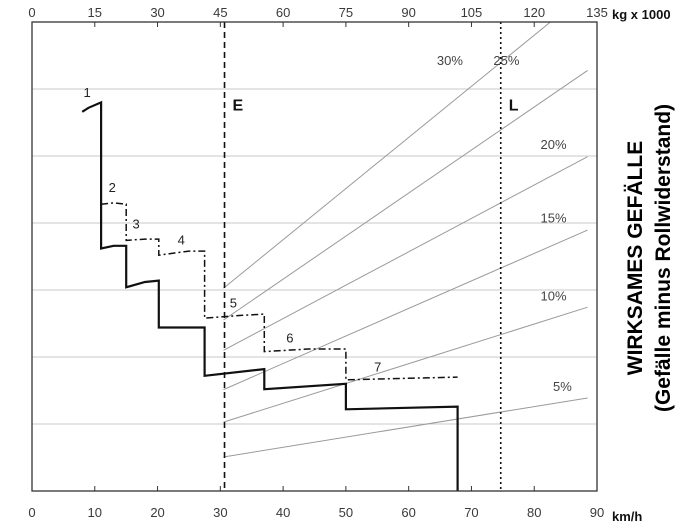  I want to click on marker-label-E: E, so click(238, 105).